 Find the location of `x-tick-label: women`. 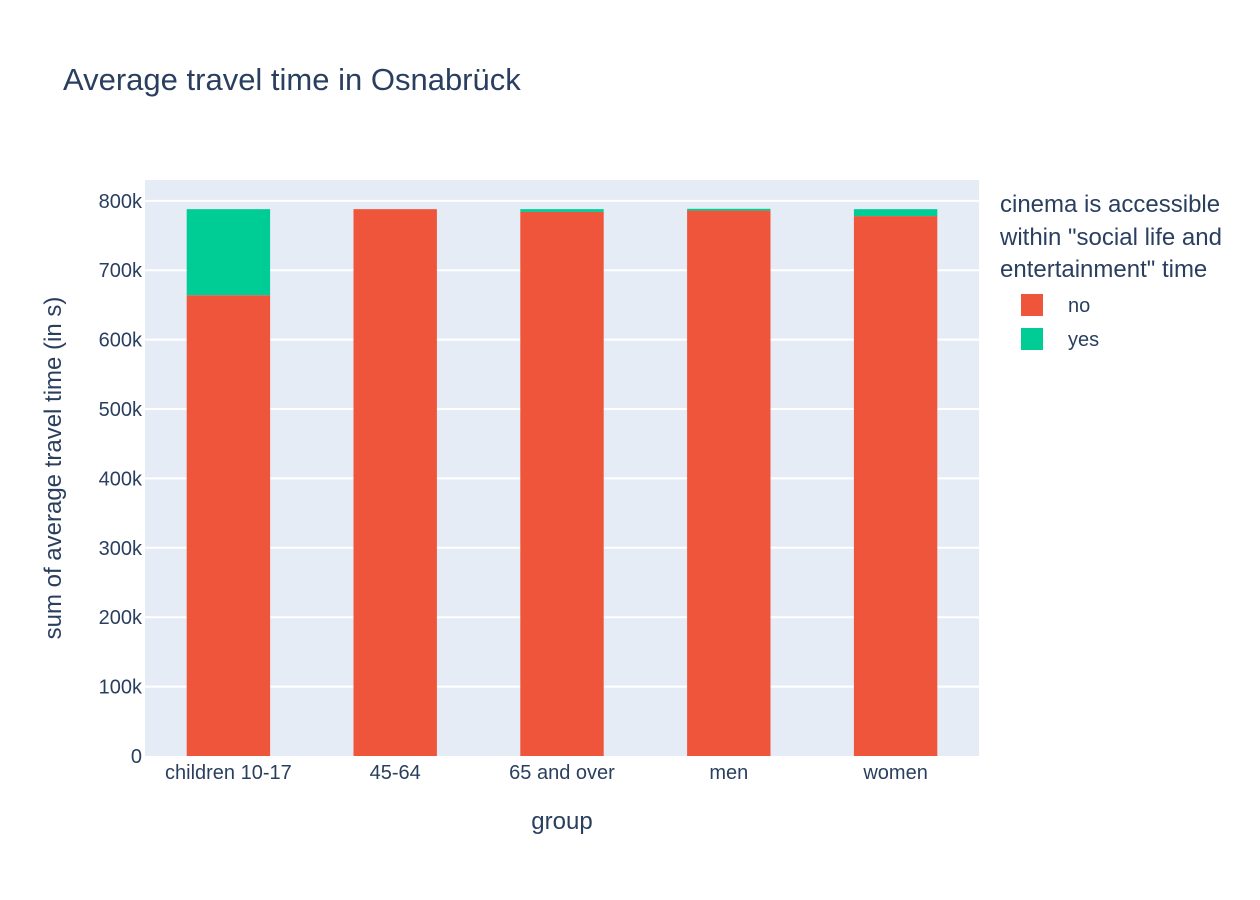

x-tick-label: women is located at coordinates (894, 773).